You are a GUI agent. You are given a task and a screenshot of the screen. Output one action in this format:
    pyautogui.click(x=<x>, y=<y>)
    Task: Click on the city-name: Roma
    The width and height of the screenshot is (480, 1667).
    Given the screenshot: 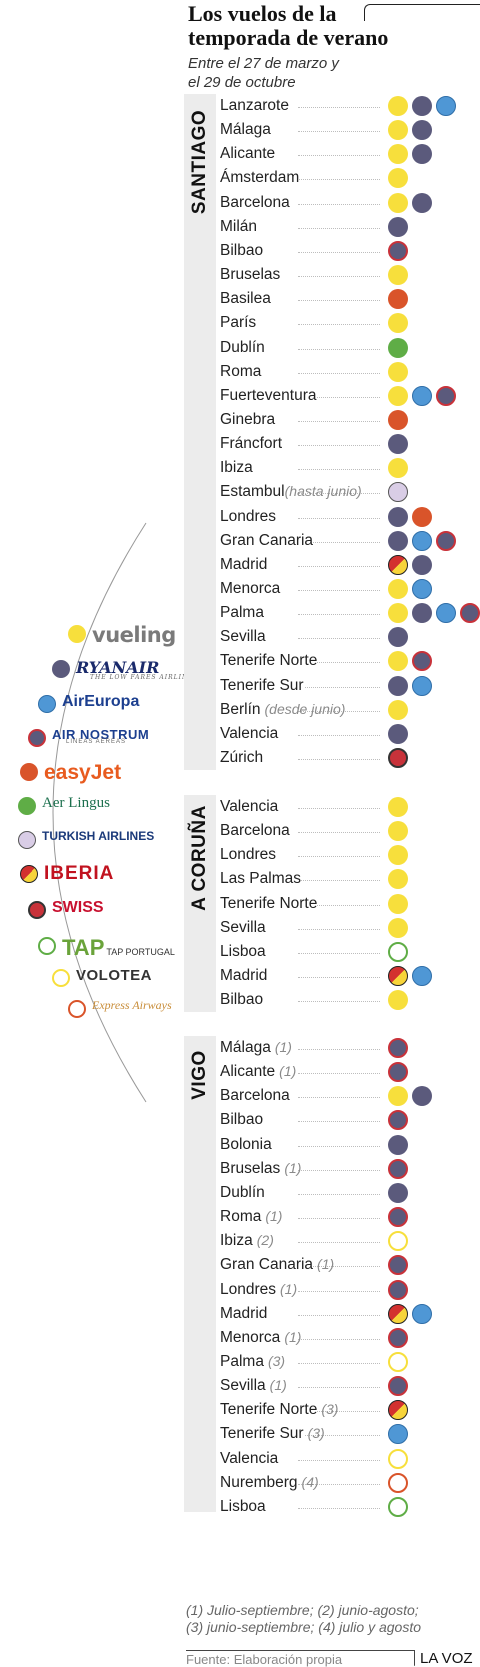 What is the action you would take?
    pyautogui.click(x=241, y=1217)
    